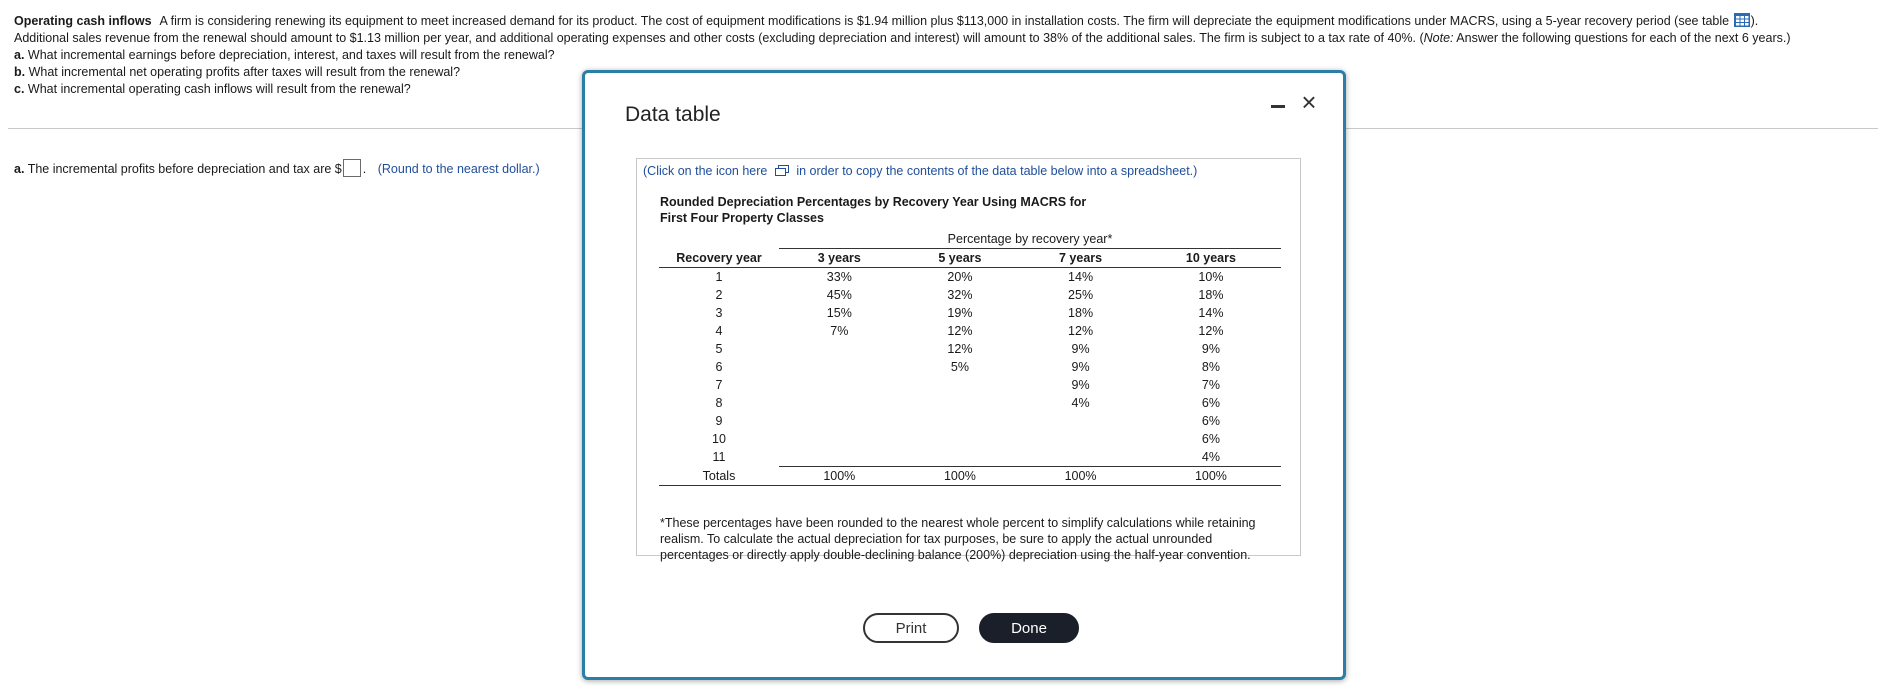 The height and width of the screenshot is (697, 1878). What do you see at coordinates (458, 169) in the screenshot?
I see `rounding-hint: (Round to the nearest dollar.)` at bounding box center [458, 169].